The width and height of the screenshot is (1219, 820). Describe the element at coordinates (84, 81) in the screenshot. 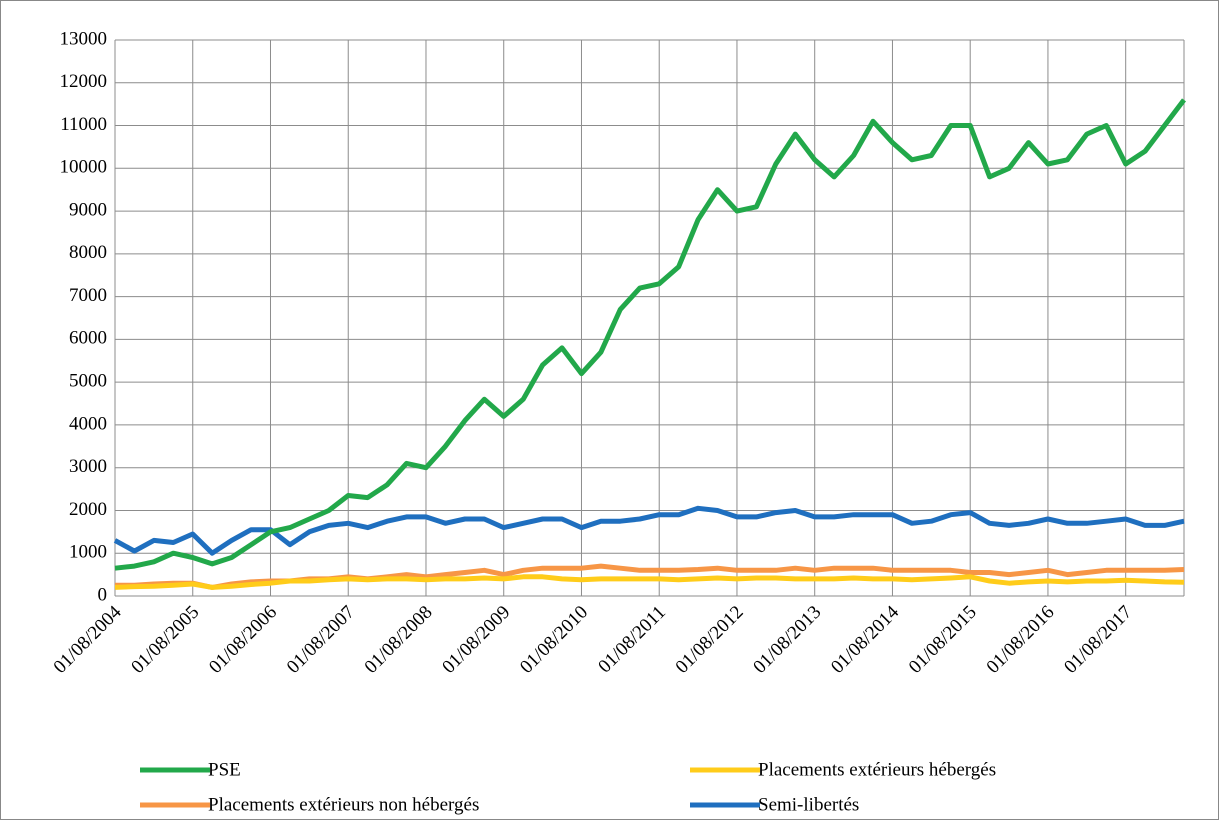

I see `y-tick-label: 12000` at that location.